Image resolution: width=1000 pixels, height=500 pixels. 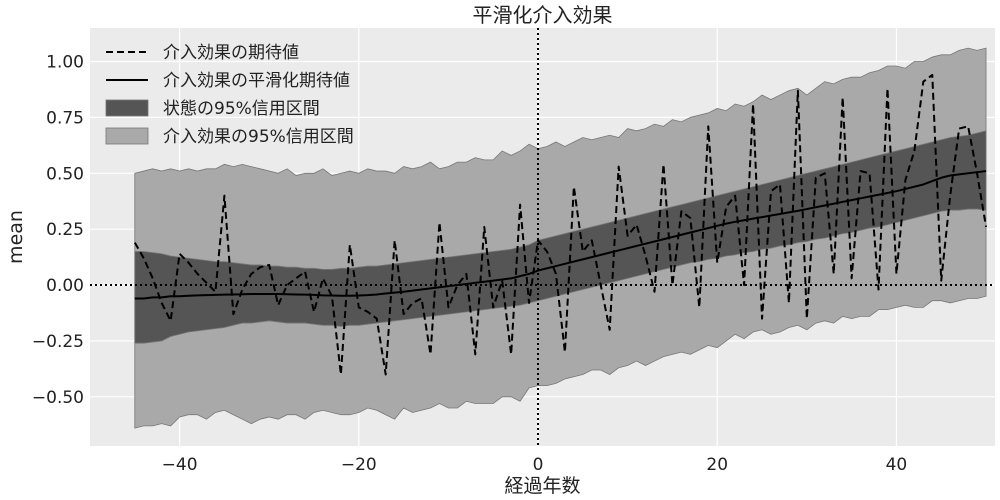 I want to click on x-tick-label: −40, so click(x=180, y=465).